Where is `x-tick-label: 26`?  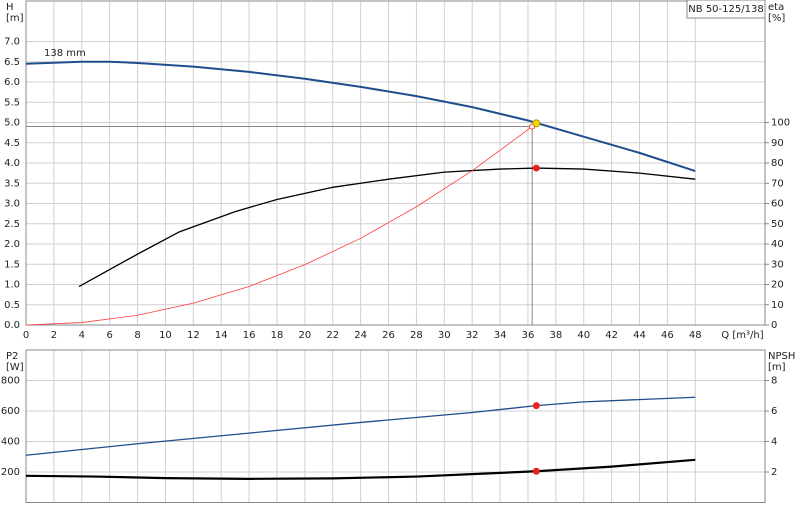
x-tick-label: 26 is located at coordinates (388, 335).